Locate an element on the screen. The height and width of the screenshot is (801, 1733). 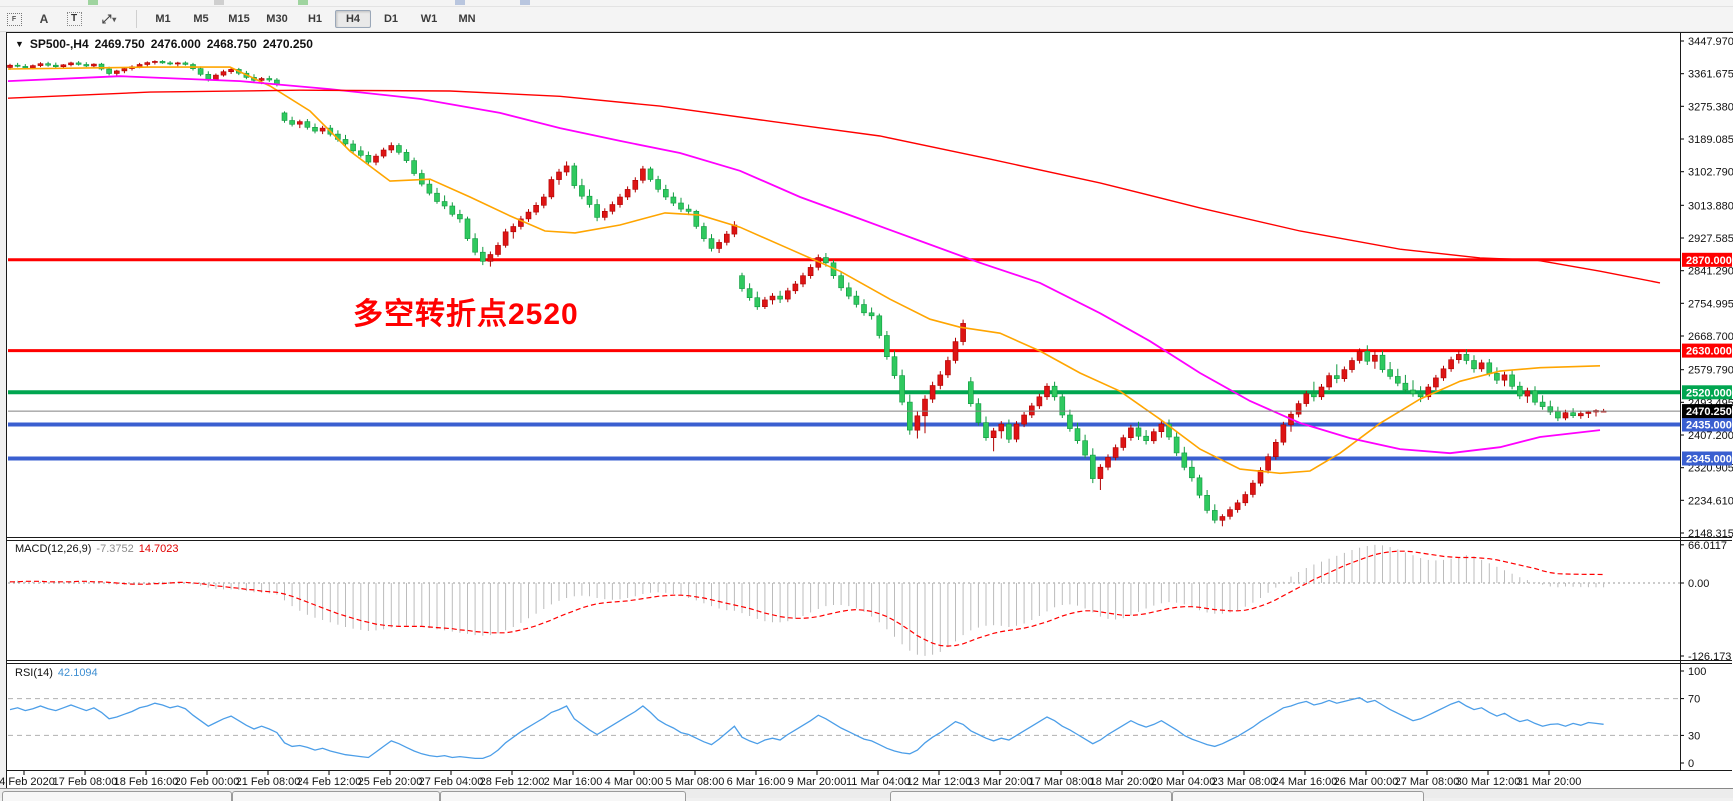
tf-button-M15: M15 is located at coordinates (239, 19).